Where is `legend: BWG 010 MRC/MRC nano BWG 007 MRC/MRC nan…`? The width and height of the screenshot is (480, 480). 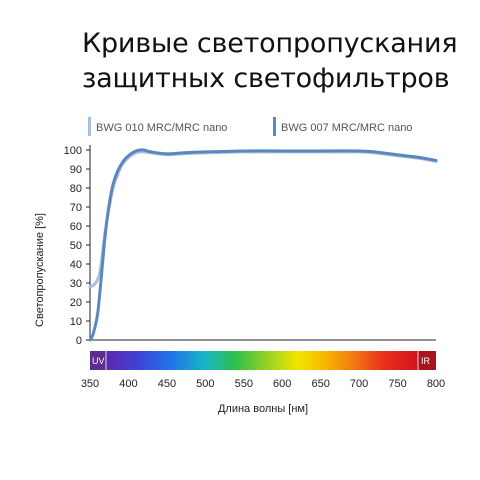
legend: BWG 010 MRC/MRC nano BWG 007 MRC/MRC nan… is located at coordinates (250, 126).